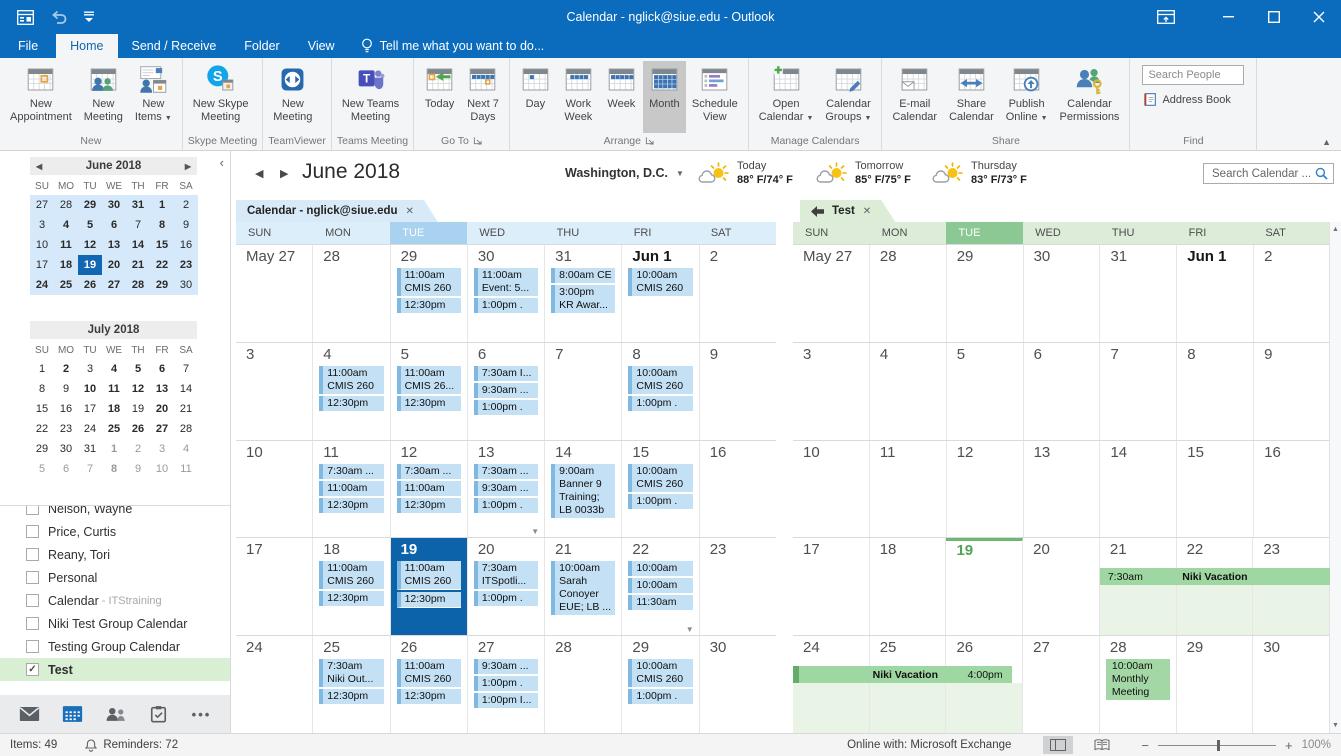  What do you see at coordinates (831, 587) in the screenshot?
I see `day-cell-17: 17` at bounding box center [831, 587].